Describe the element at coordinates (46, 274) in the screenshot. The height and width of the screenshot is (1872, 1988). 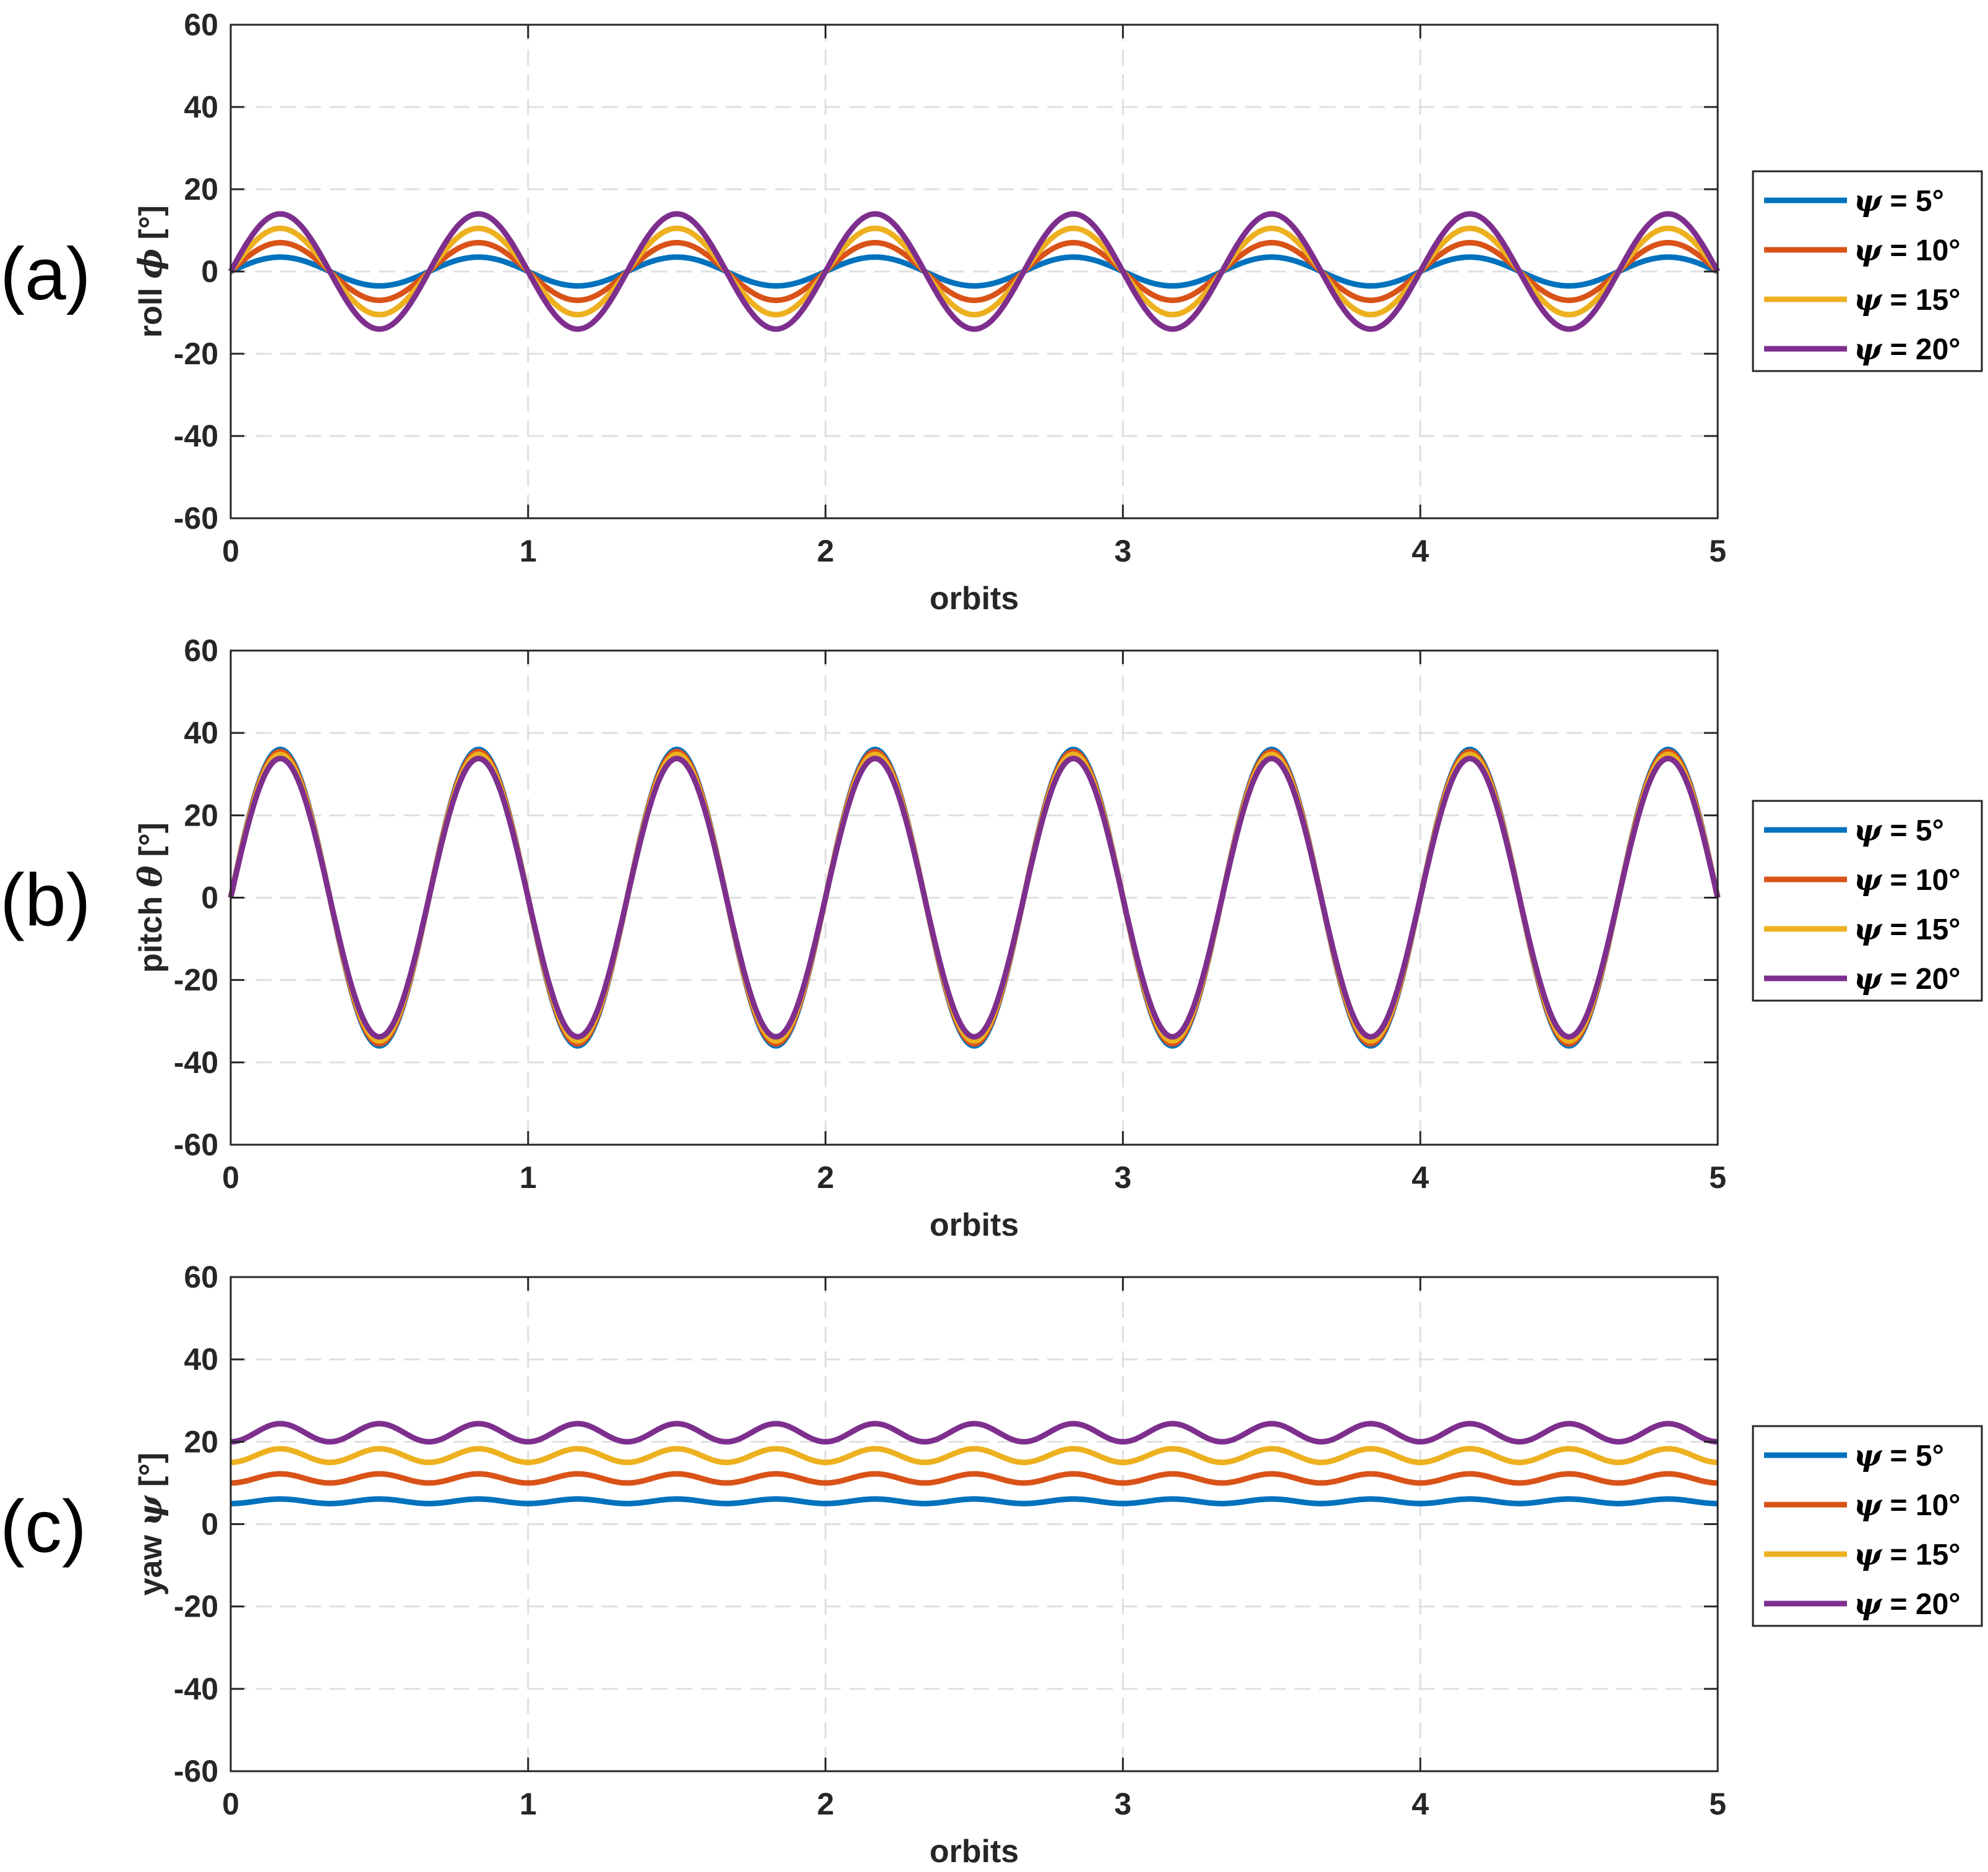
I see `panel-label: (a)` at that location.